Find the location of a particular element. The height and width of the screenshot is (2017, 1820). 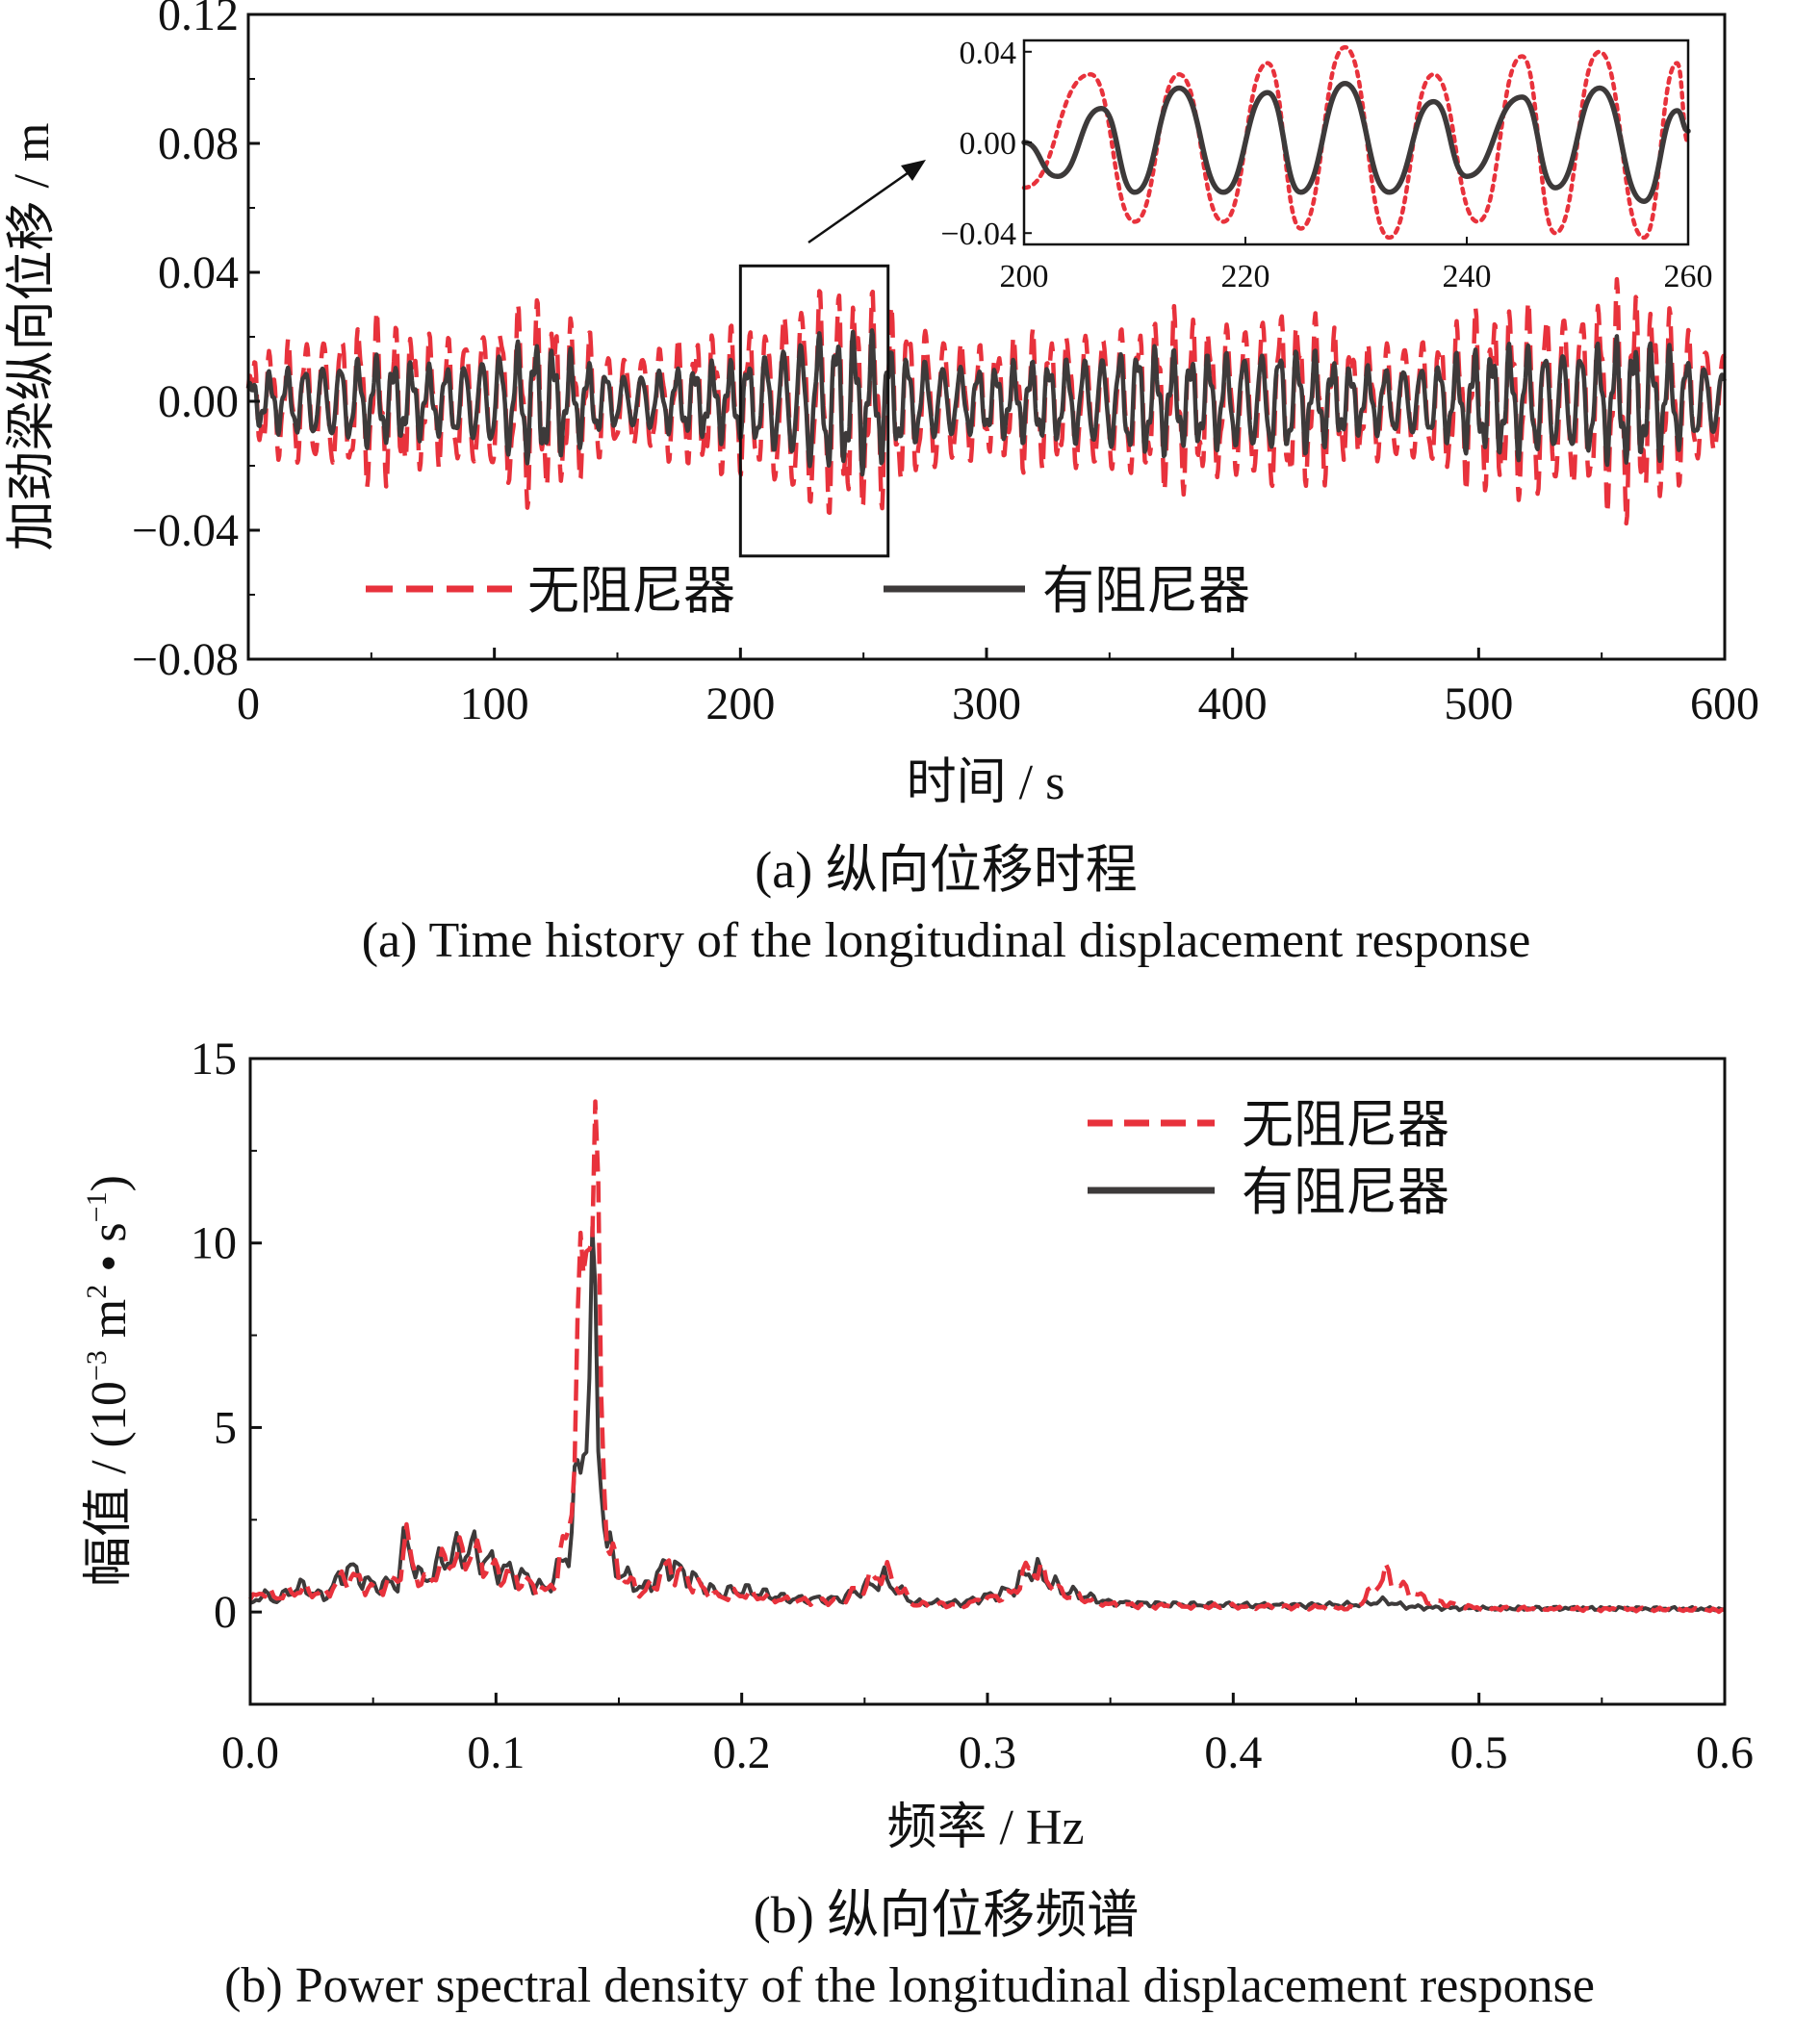

spectrum-legend: 无阻尼器 有阻尼器 is located at coordinates (1269, 1158).